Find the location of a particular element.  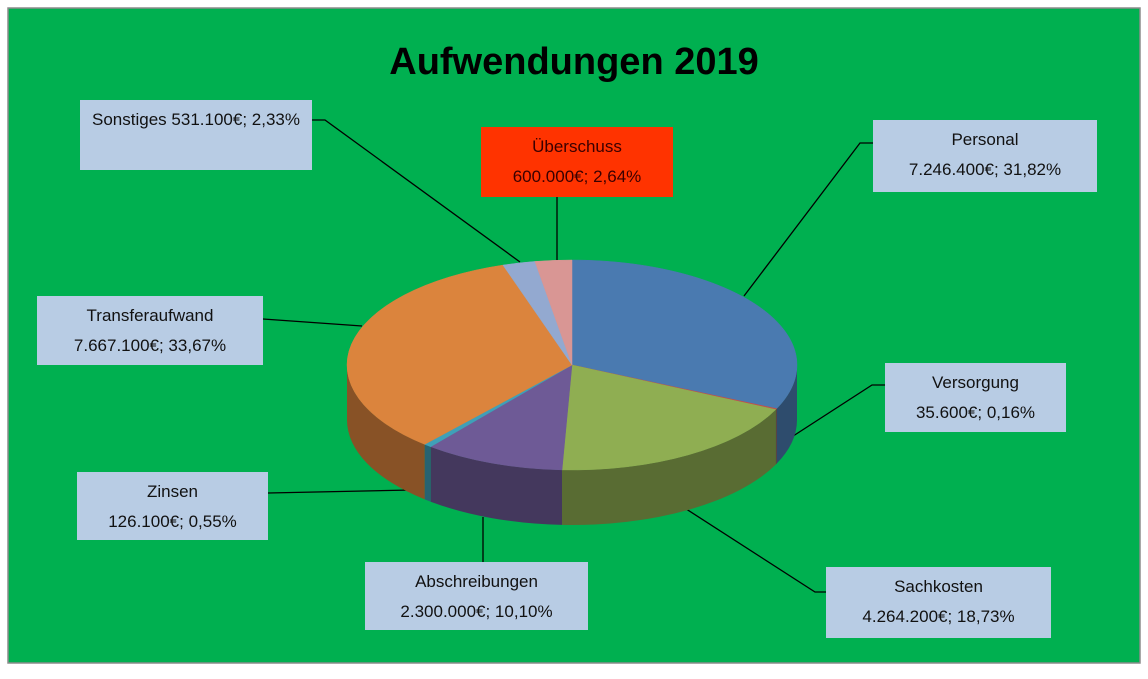

data-label: Personal 7.246.400€; 31,82% is located at coordinates (985, 156).